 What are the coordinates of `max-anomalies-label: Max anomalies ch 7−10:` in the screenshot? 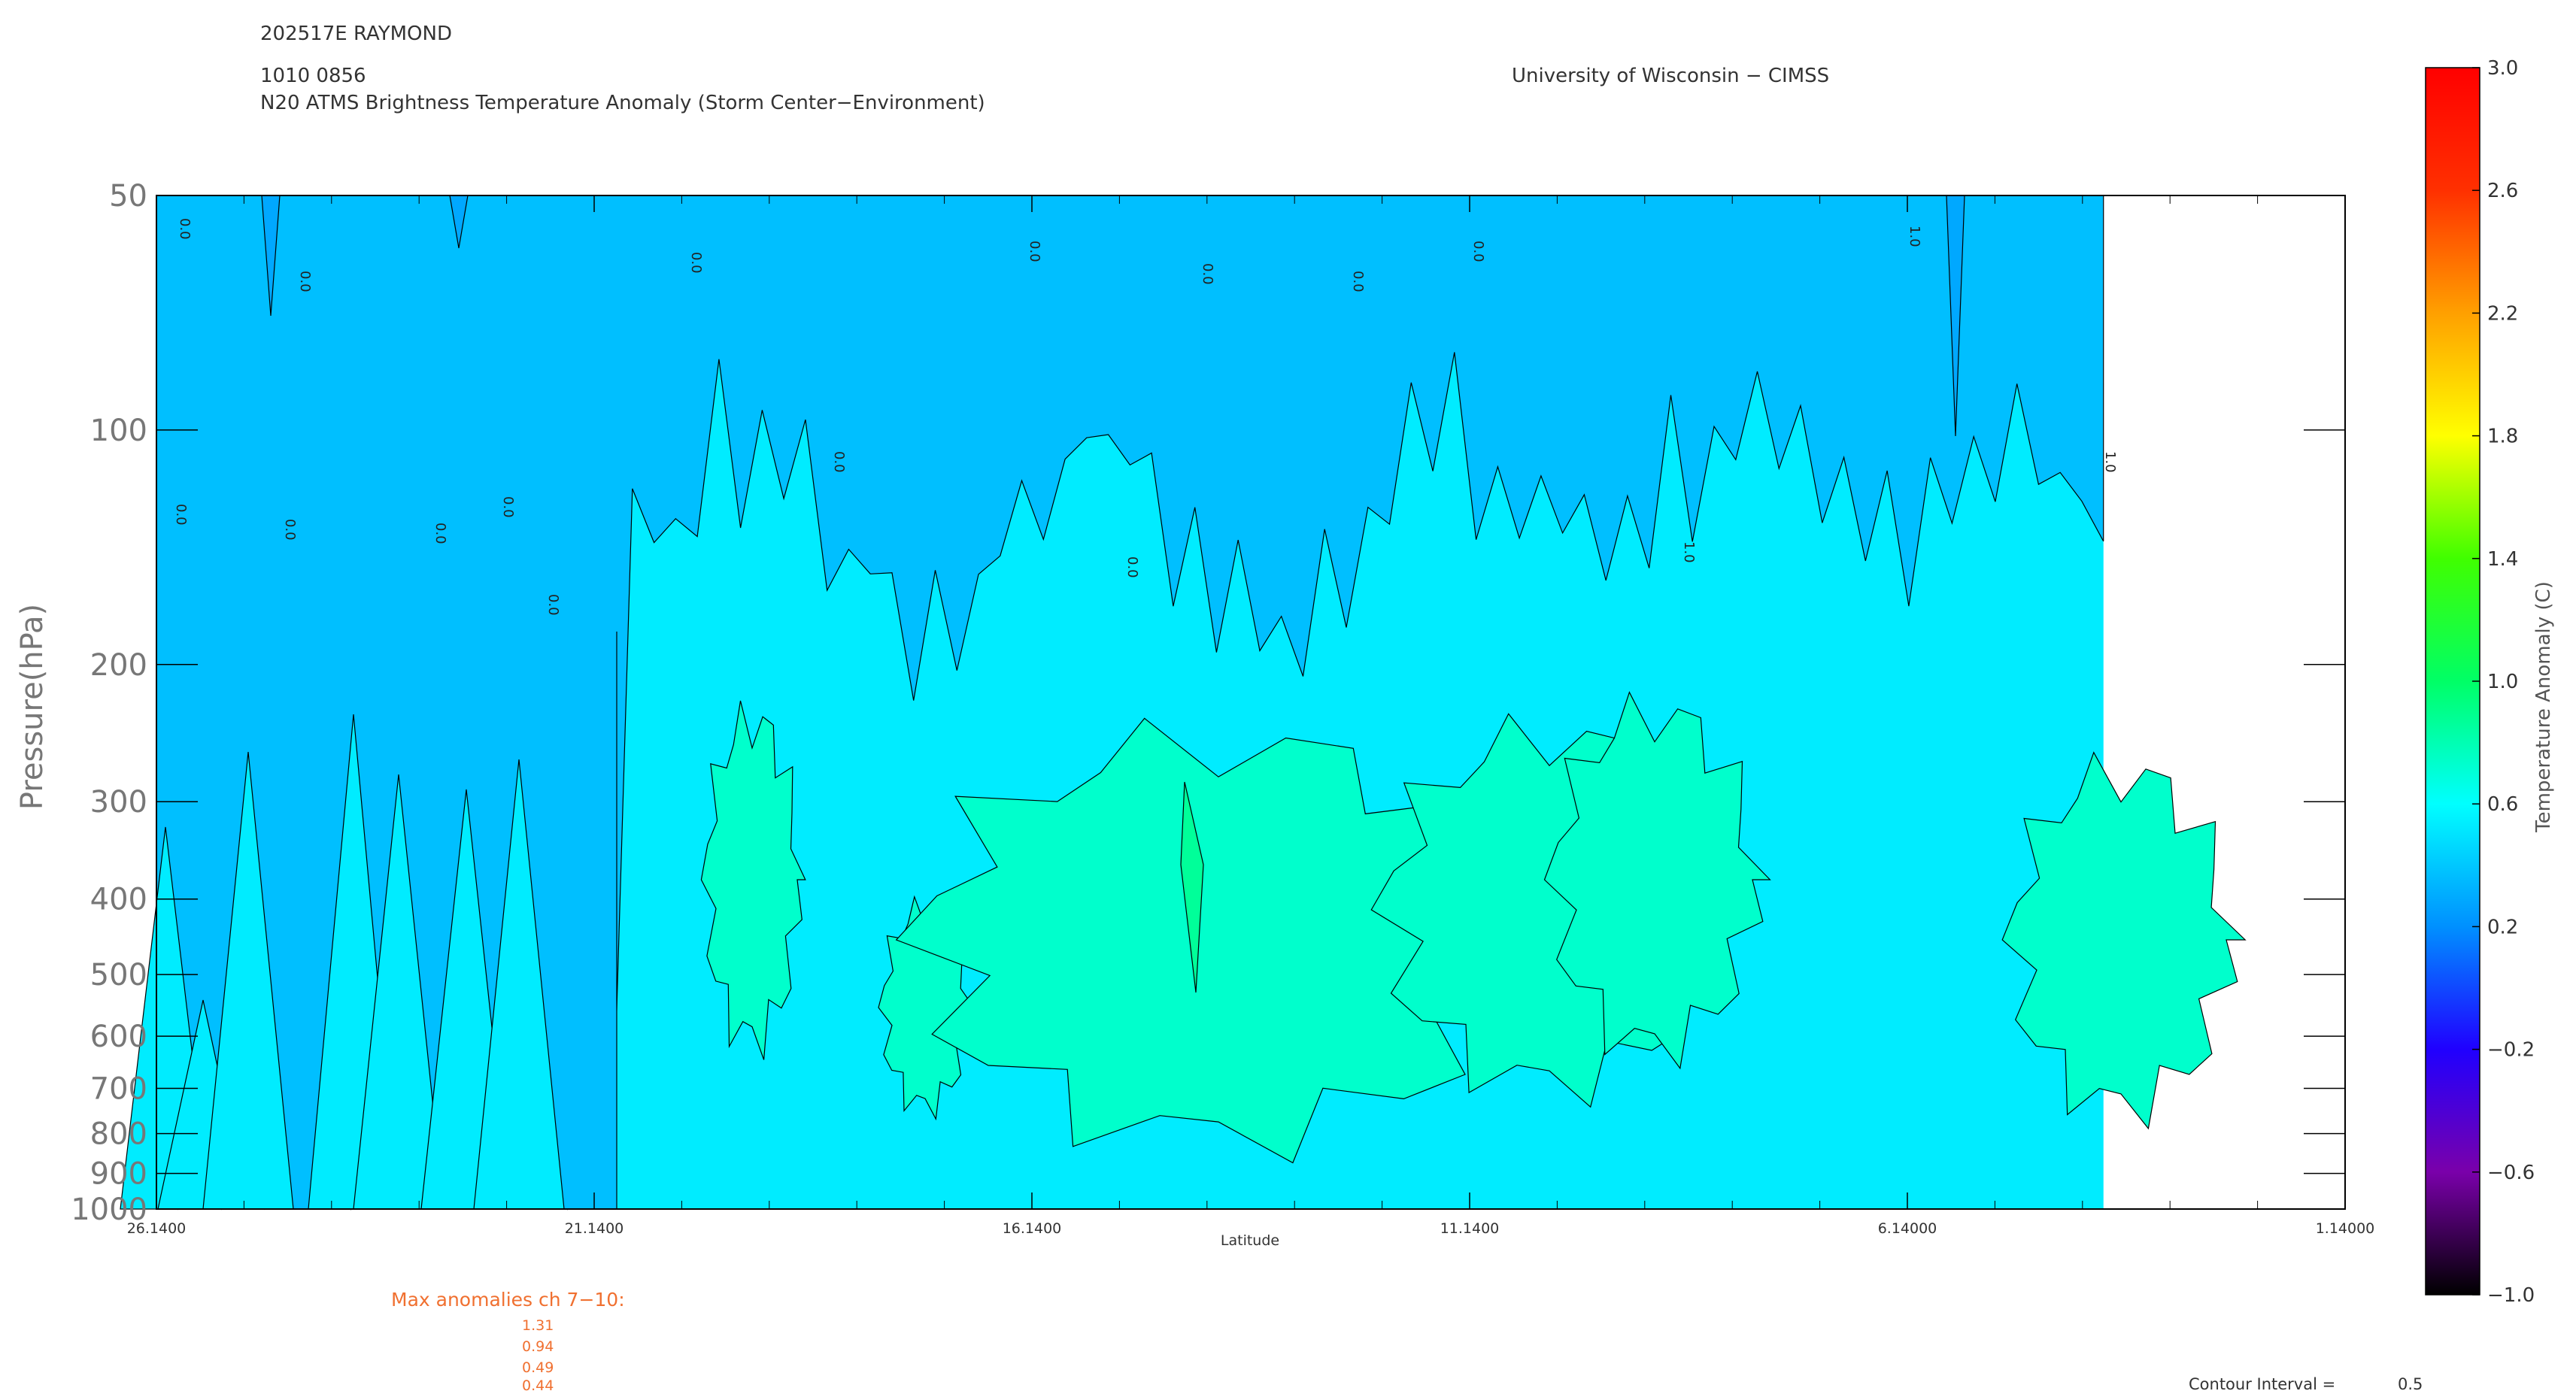 It's located at (508, 1300).